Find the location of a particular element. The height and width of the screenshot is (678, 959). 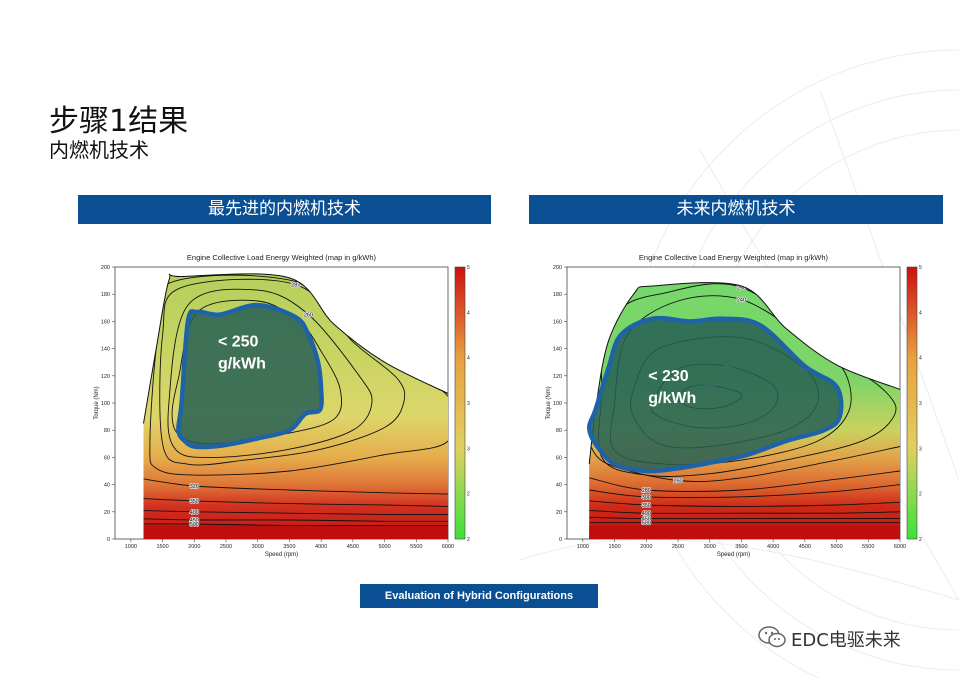

highlight-label-line1: < 230 is located at coordinates (668, 376).